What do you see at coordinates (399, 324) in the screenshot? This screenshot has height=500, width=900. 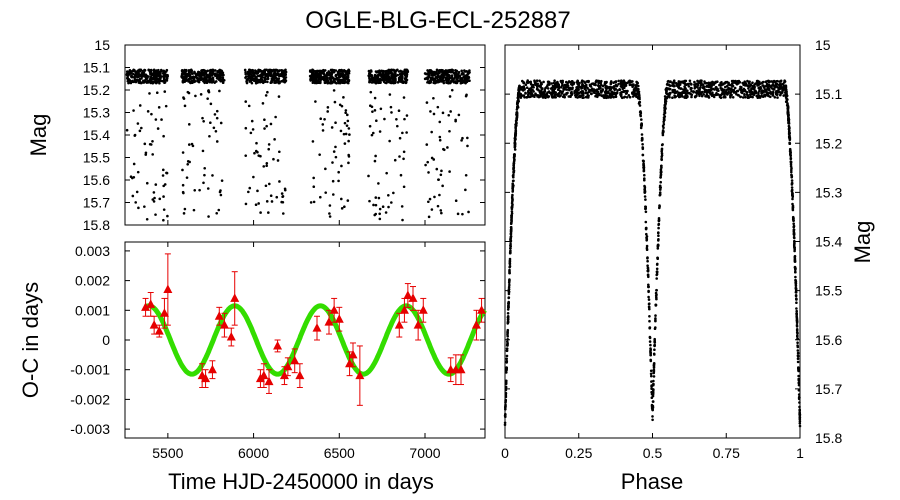 I see `oc-point` at bounding box center [399, 324].